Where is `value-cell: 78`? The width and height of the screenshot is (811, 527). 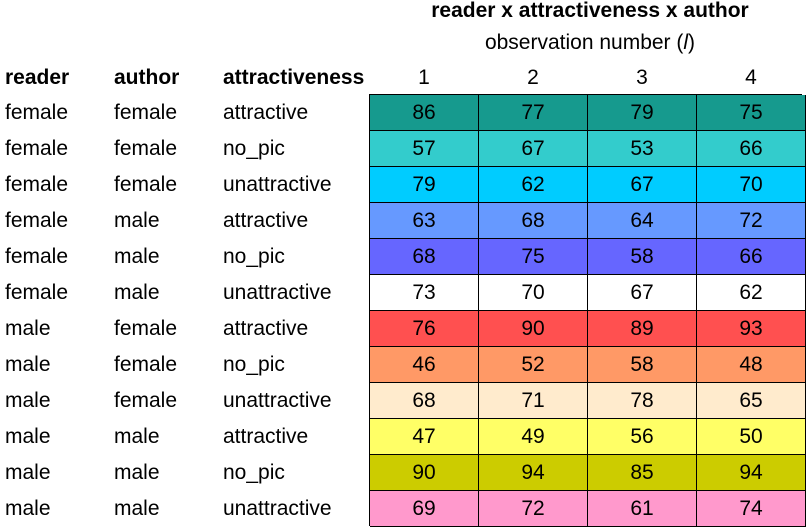 value-cell: 78 is located at coordinates (642, 401).